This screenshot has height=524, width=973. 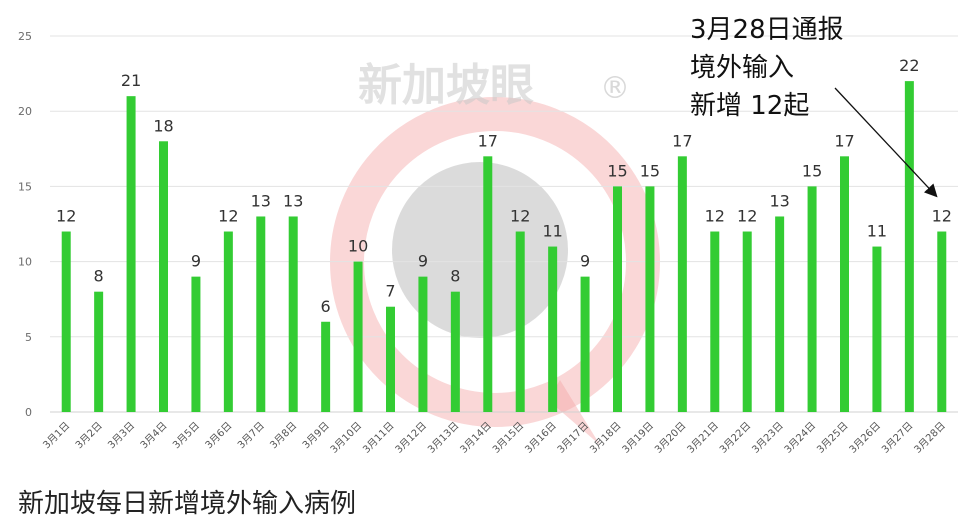 What do you see at coordinates (832, 438) in the screenshot?
I see `x-tick-label: 3月25日` at bounding box center [832, 438].